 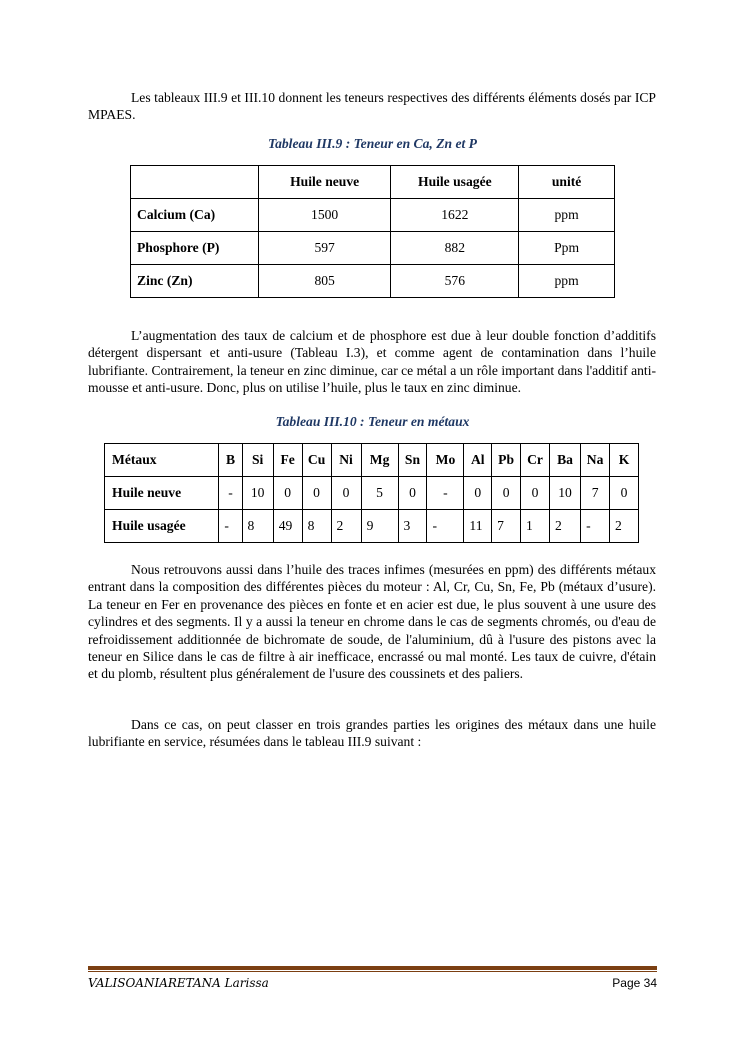 What do you see at coordinates (455, 248) in the screenshot?
I see `table-cell: 882` at bounding box center [455, 248].